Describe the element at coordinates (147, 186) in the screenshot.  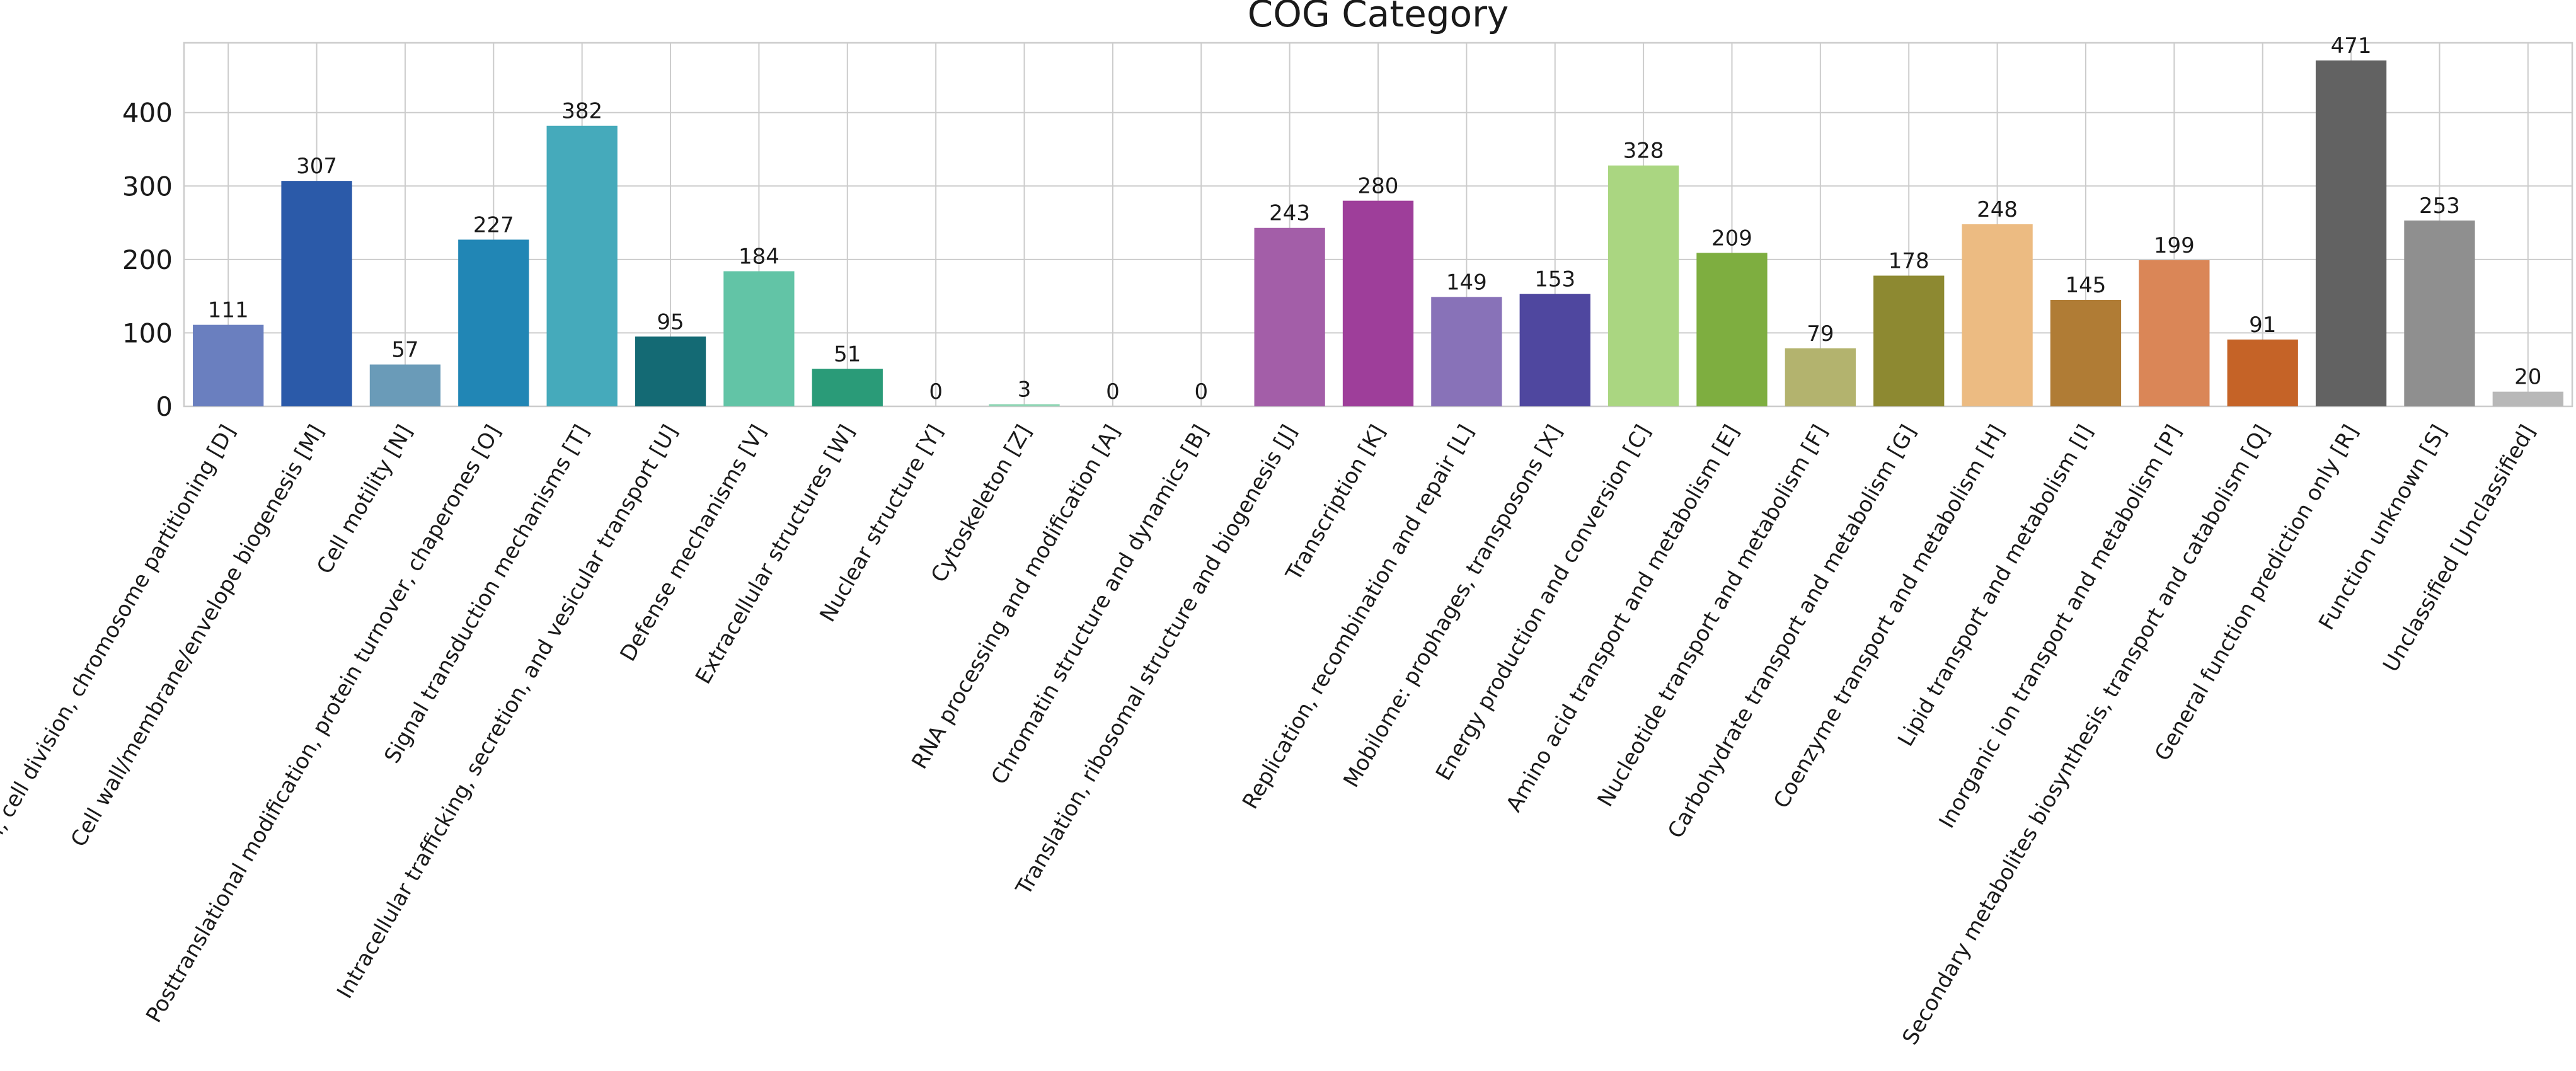
I see `y-tick-label: 300` at that location.